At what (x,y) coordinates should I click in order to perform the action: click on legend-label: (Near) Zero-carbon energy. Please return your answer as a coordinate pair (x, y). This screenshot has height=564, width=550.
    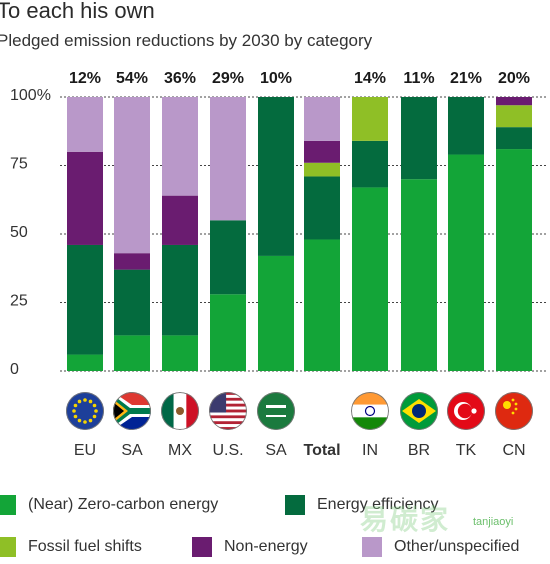
    Looking at the image, I should click on (123, 504).